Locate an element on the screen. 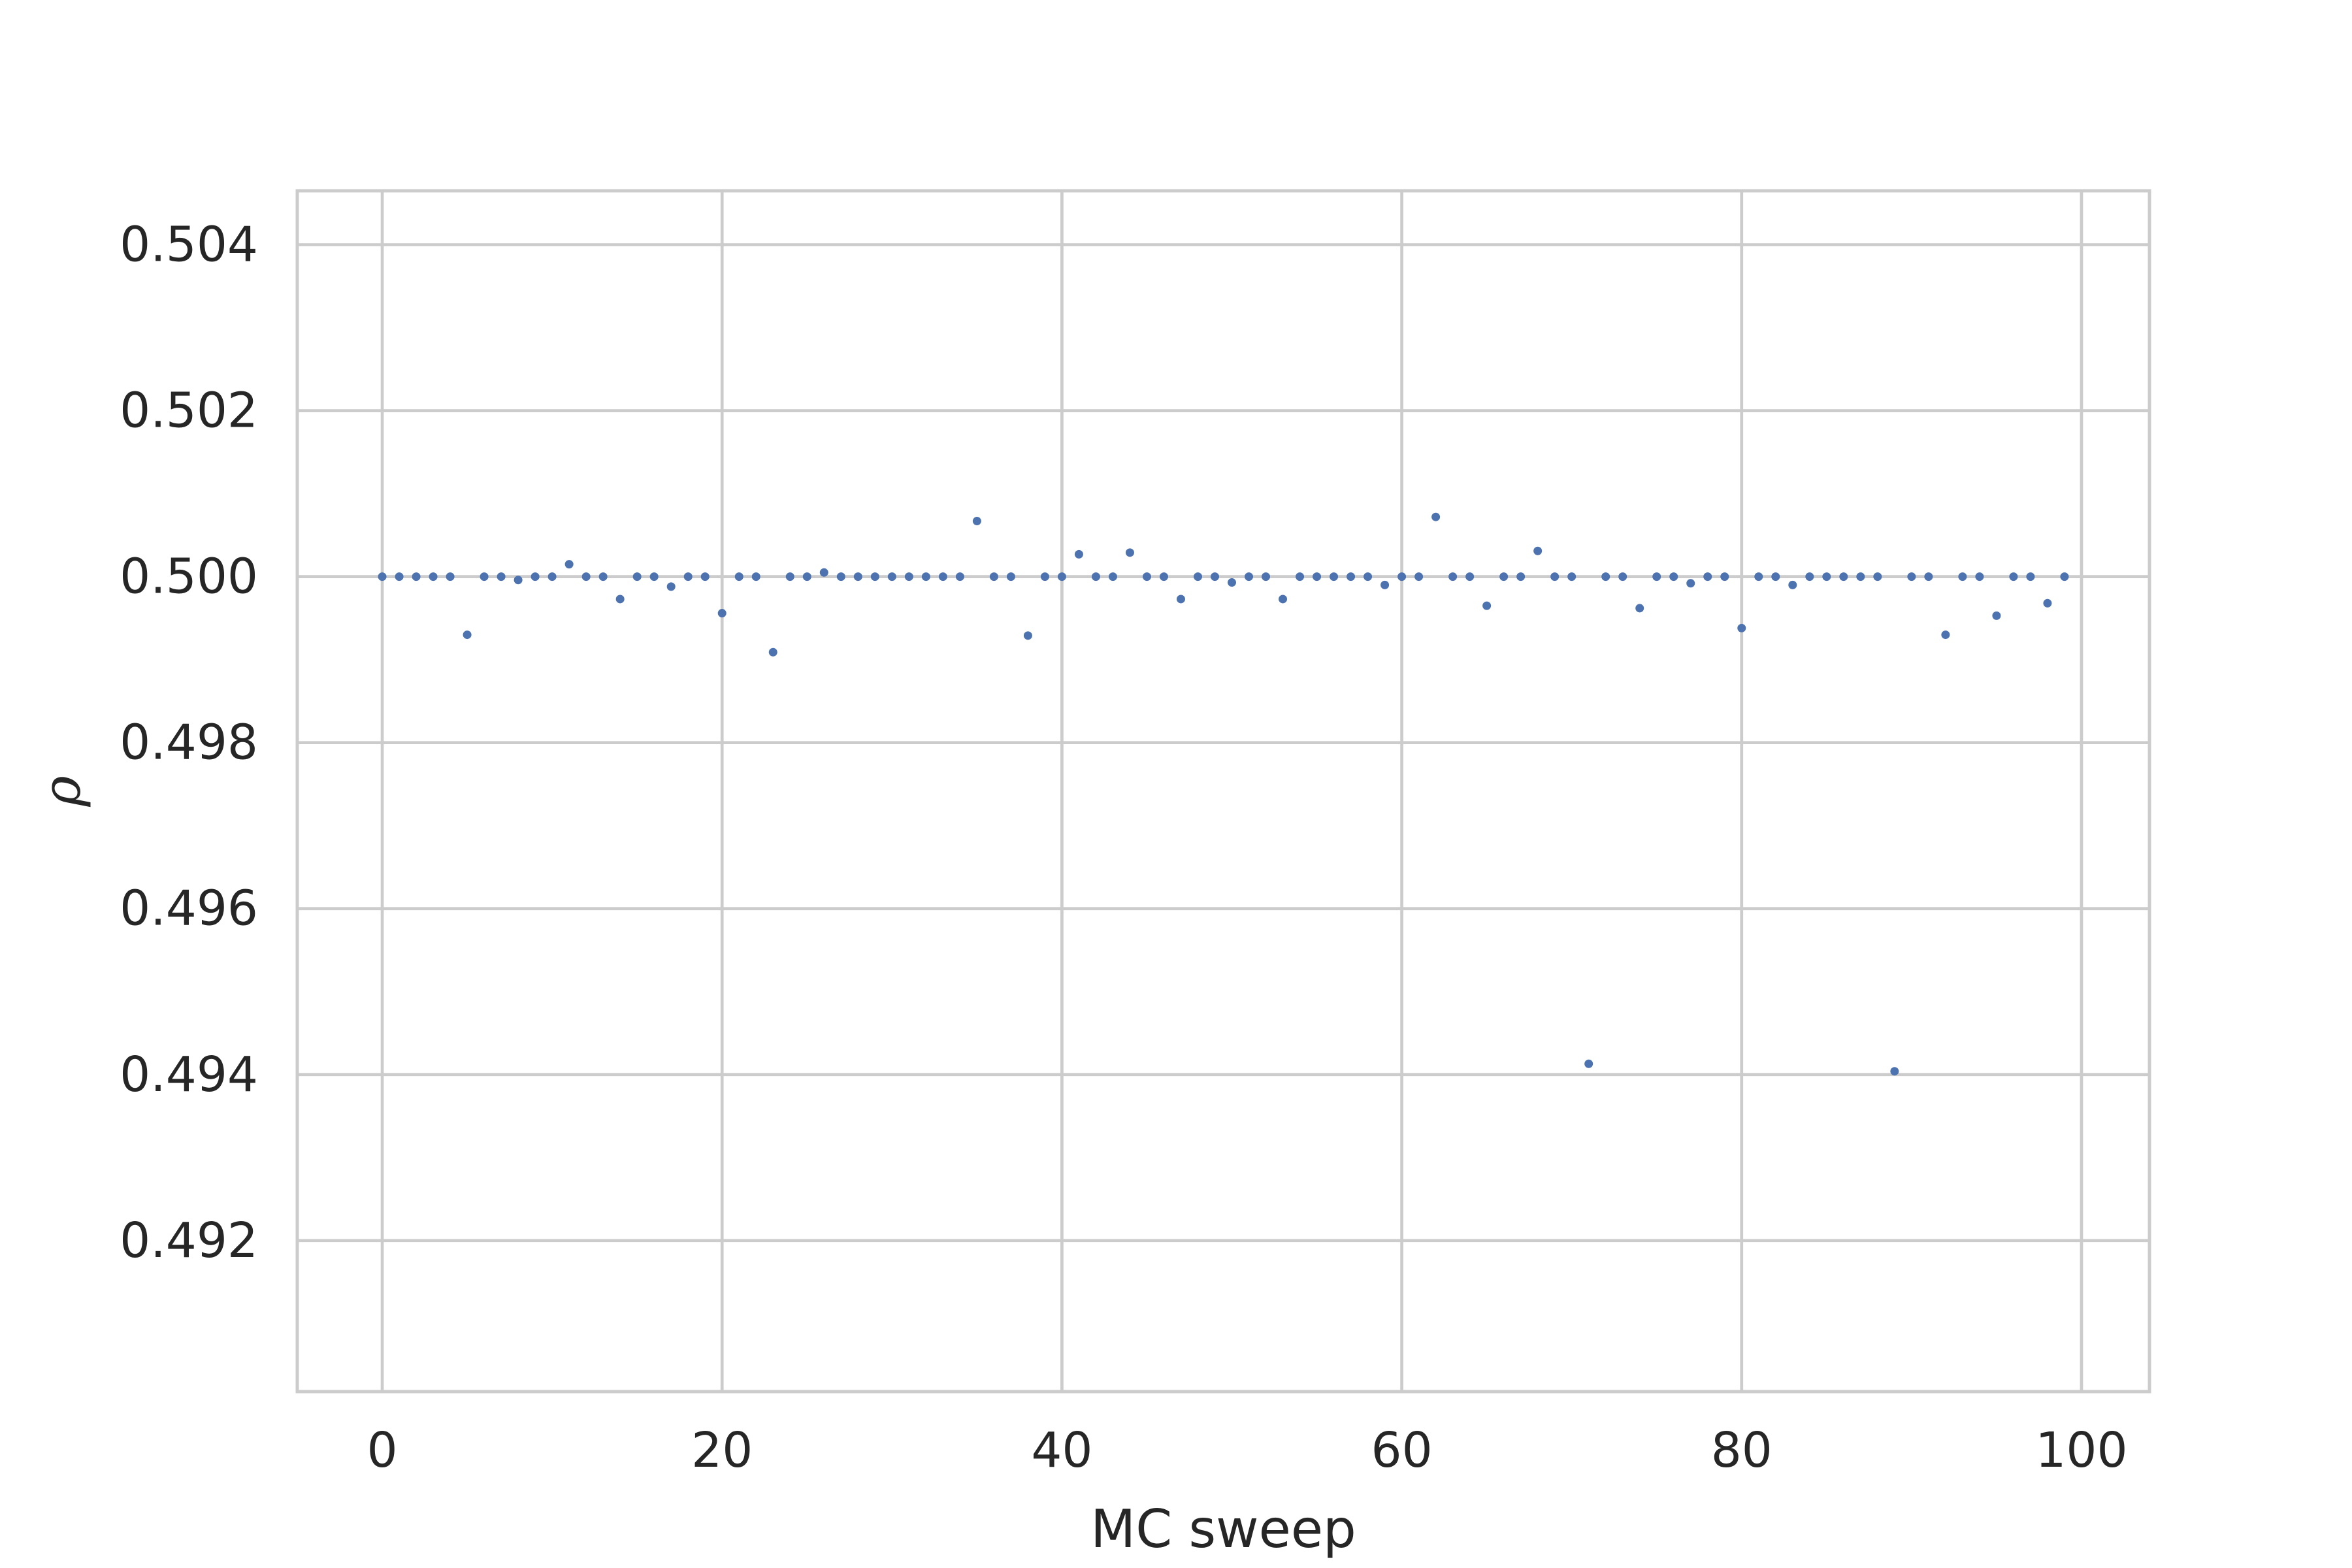  y-tick-label: 0.498 is located at coordinates (189, 743).